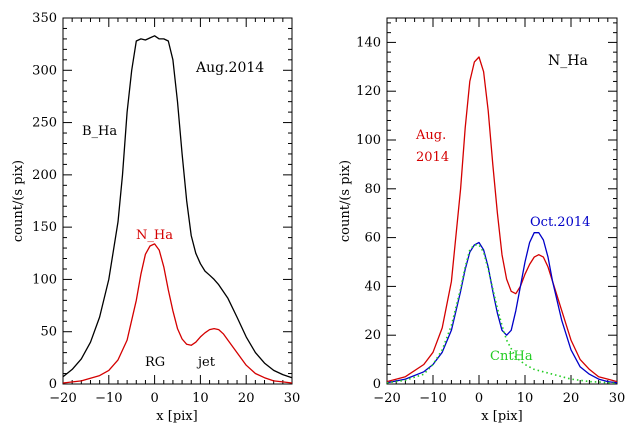  What do you see at coordinates (432, 157) in the screenshot?
I see `right-annotation-2014: 2014` at bounding box center [432, 157].